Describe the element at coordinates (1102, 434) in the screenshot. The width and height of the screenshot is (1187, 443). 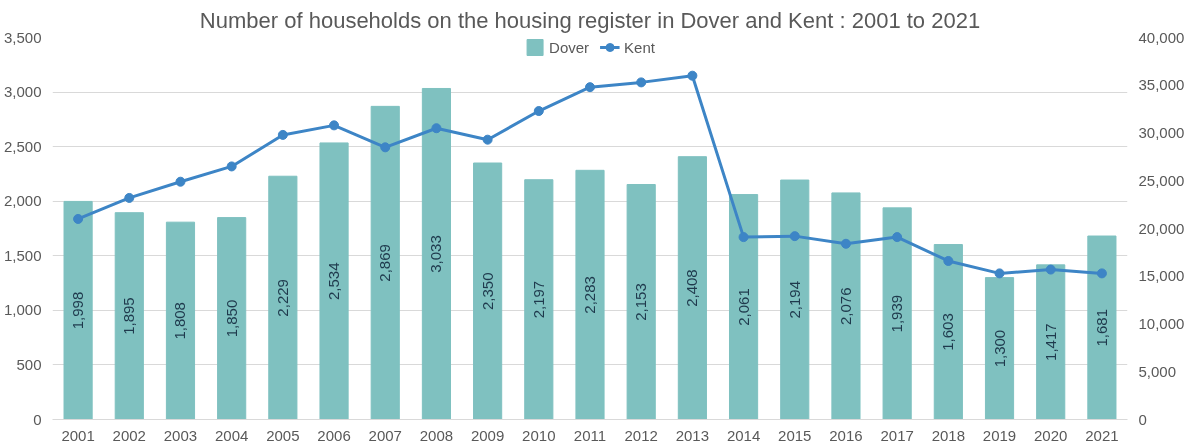
I see `x-tick-label: 2021` at that location.